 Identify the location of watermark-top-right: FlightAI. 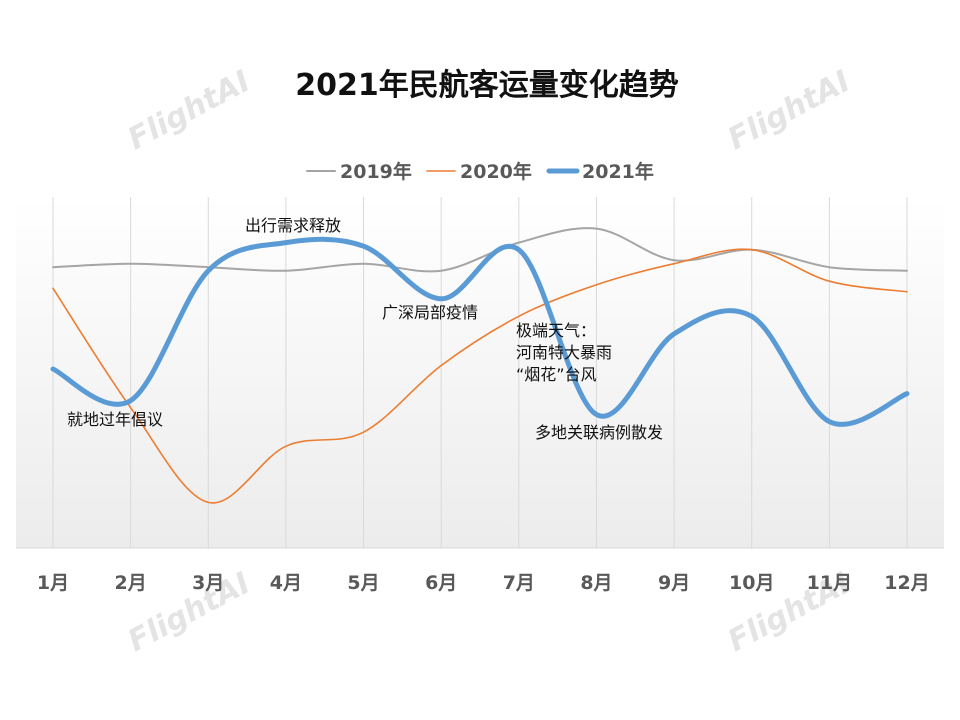
(789, 110).